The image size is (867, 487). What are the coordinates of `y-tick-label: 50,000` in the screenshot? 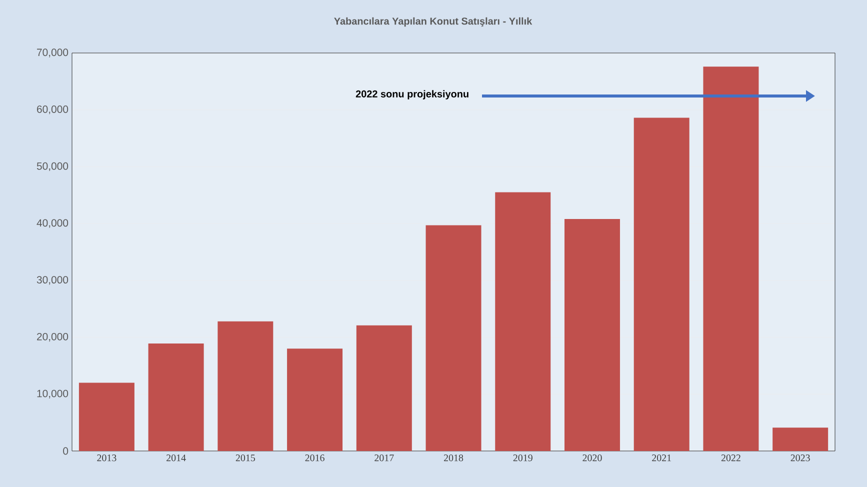 It's located at (52, 167).